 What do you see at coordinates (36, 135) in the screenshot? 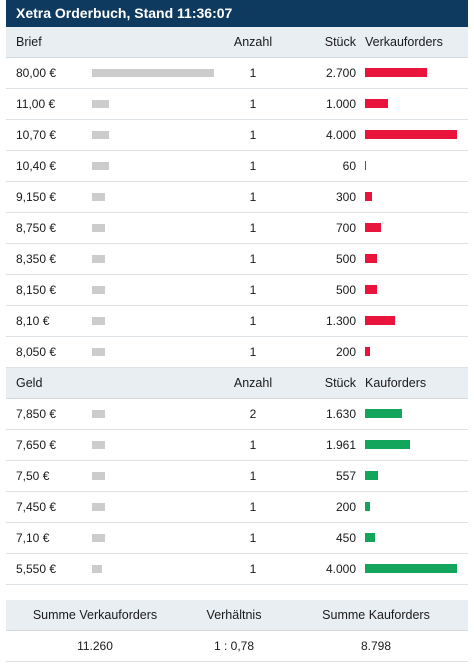
I see `order-price: 10,70 €` at bounding box center [36, 135].